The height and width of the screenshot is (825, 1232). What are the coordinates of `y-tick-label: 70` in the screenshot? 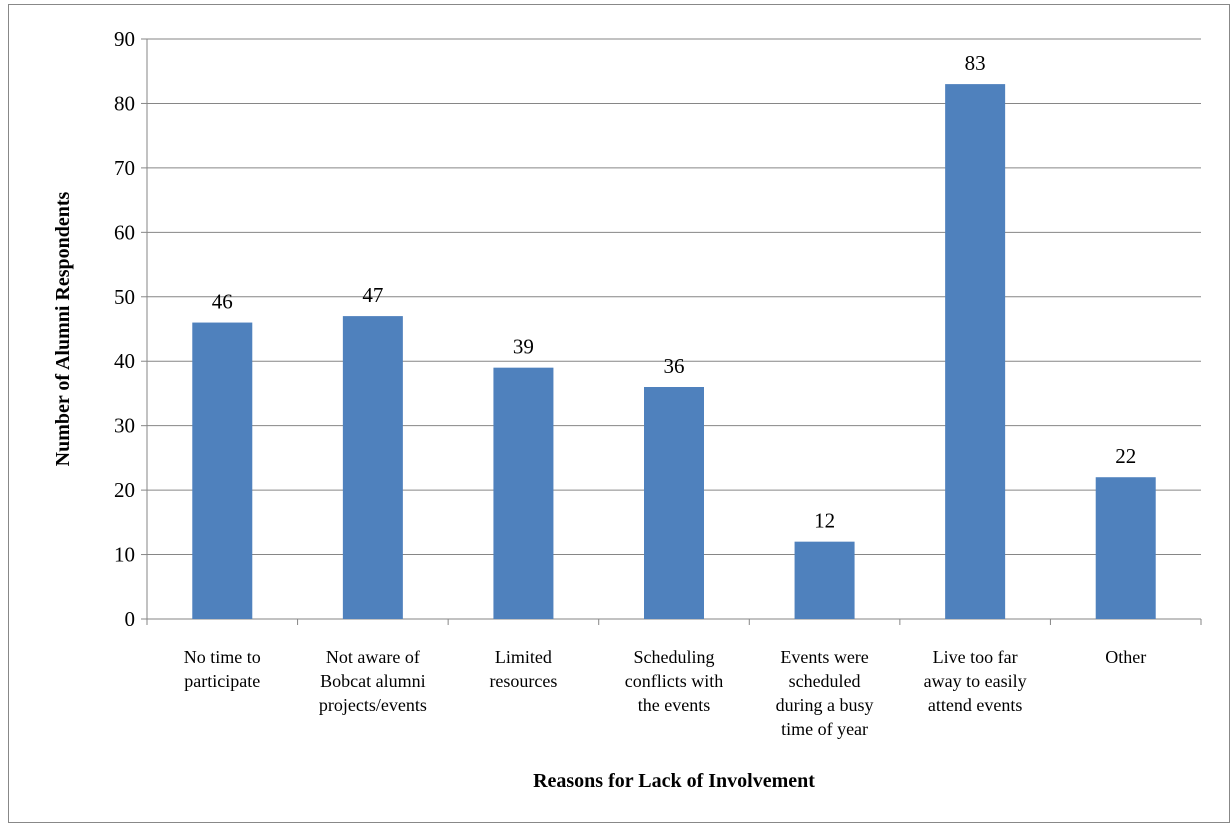 It's located at (124, 168).